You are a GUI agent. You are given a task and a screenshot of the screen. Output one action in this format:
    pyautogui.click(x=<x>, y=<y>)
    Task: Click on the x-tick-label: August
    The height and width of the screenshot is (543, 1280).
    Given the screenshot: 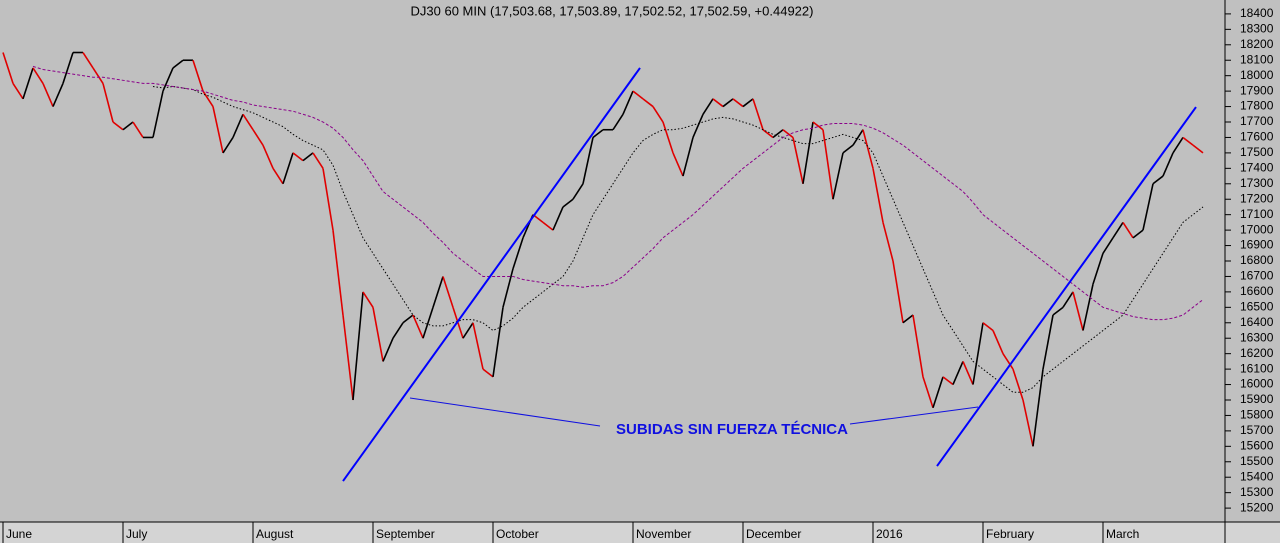 What is the action you would take?
    pyautogui.click(x=275, y=534)
    